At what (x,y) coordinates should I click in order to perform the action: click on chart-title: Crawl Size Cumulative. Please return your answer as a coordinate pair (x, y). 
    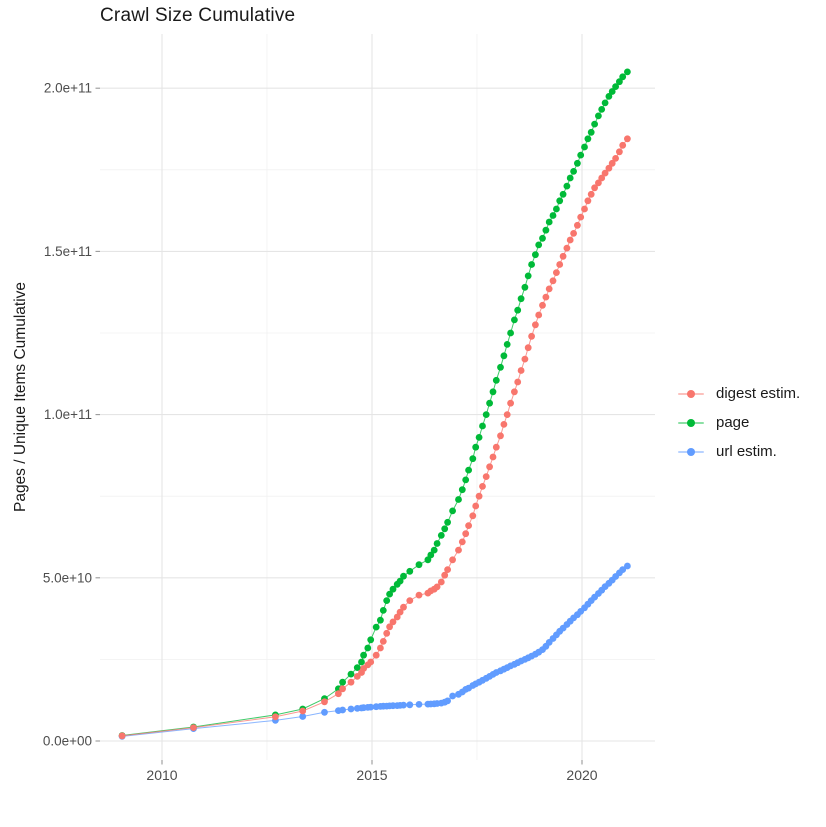
    Looking at the image, I should click on (198, 15).